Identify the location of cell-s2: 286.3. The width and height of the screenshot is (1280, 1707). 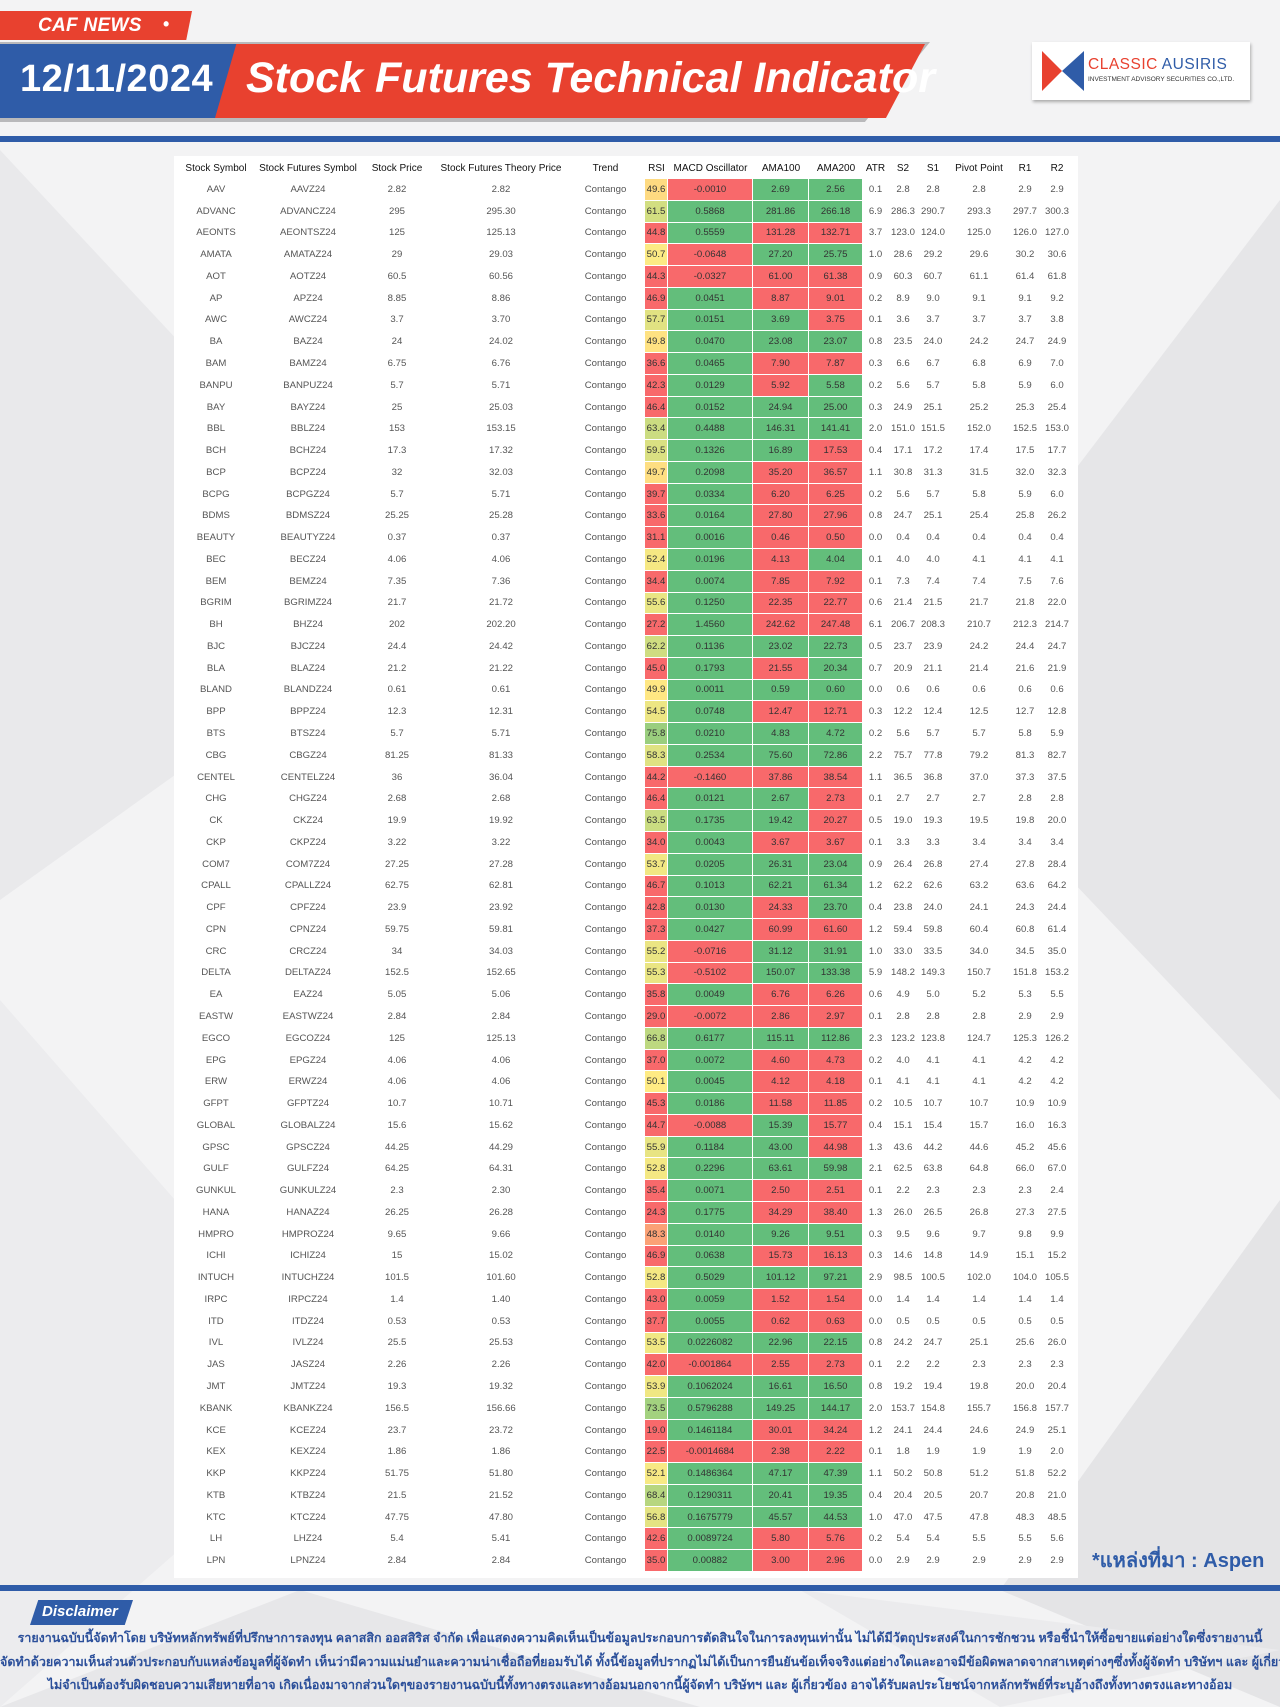
(903, 212).